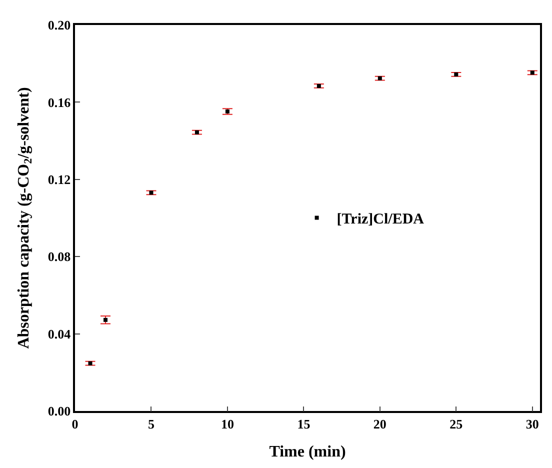 The height and width of the screenshot is (468, 552). Describe the element at coordinates (151, 424) in the screenshot. I see `x-tick-label: 5` at that location.